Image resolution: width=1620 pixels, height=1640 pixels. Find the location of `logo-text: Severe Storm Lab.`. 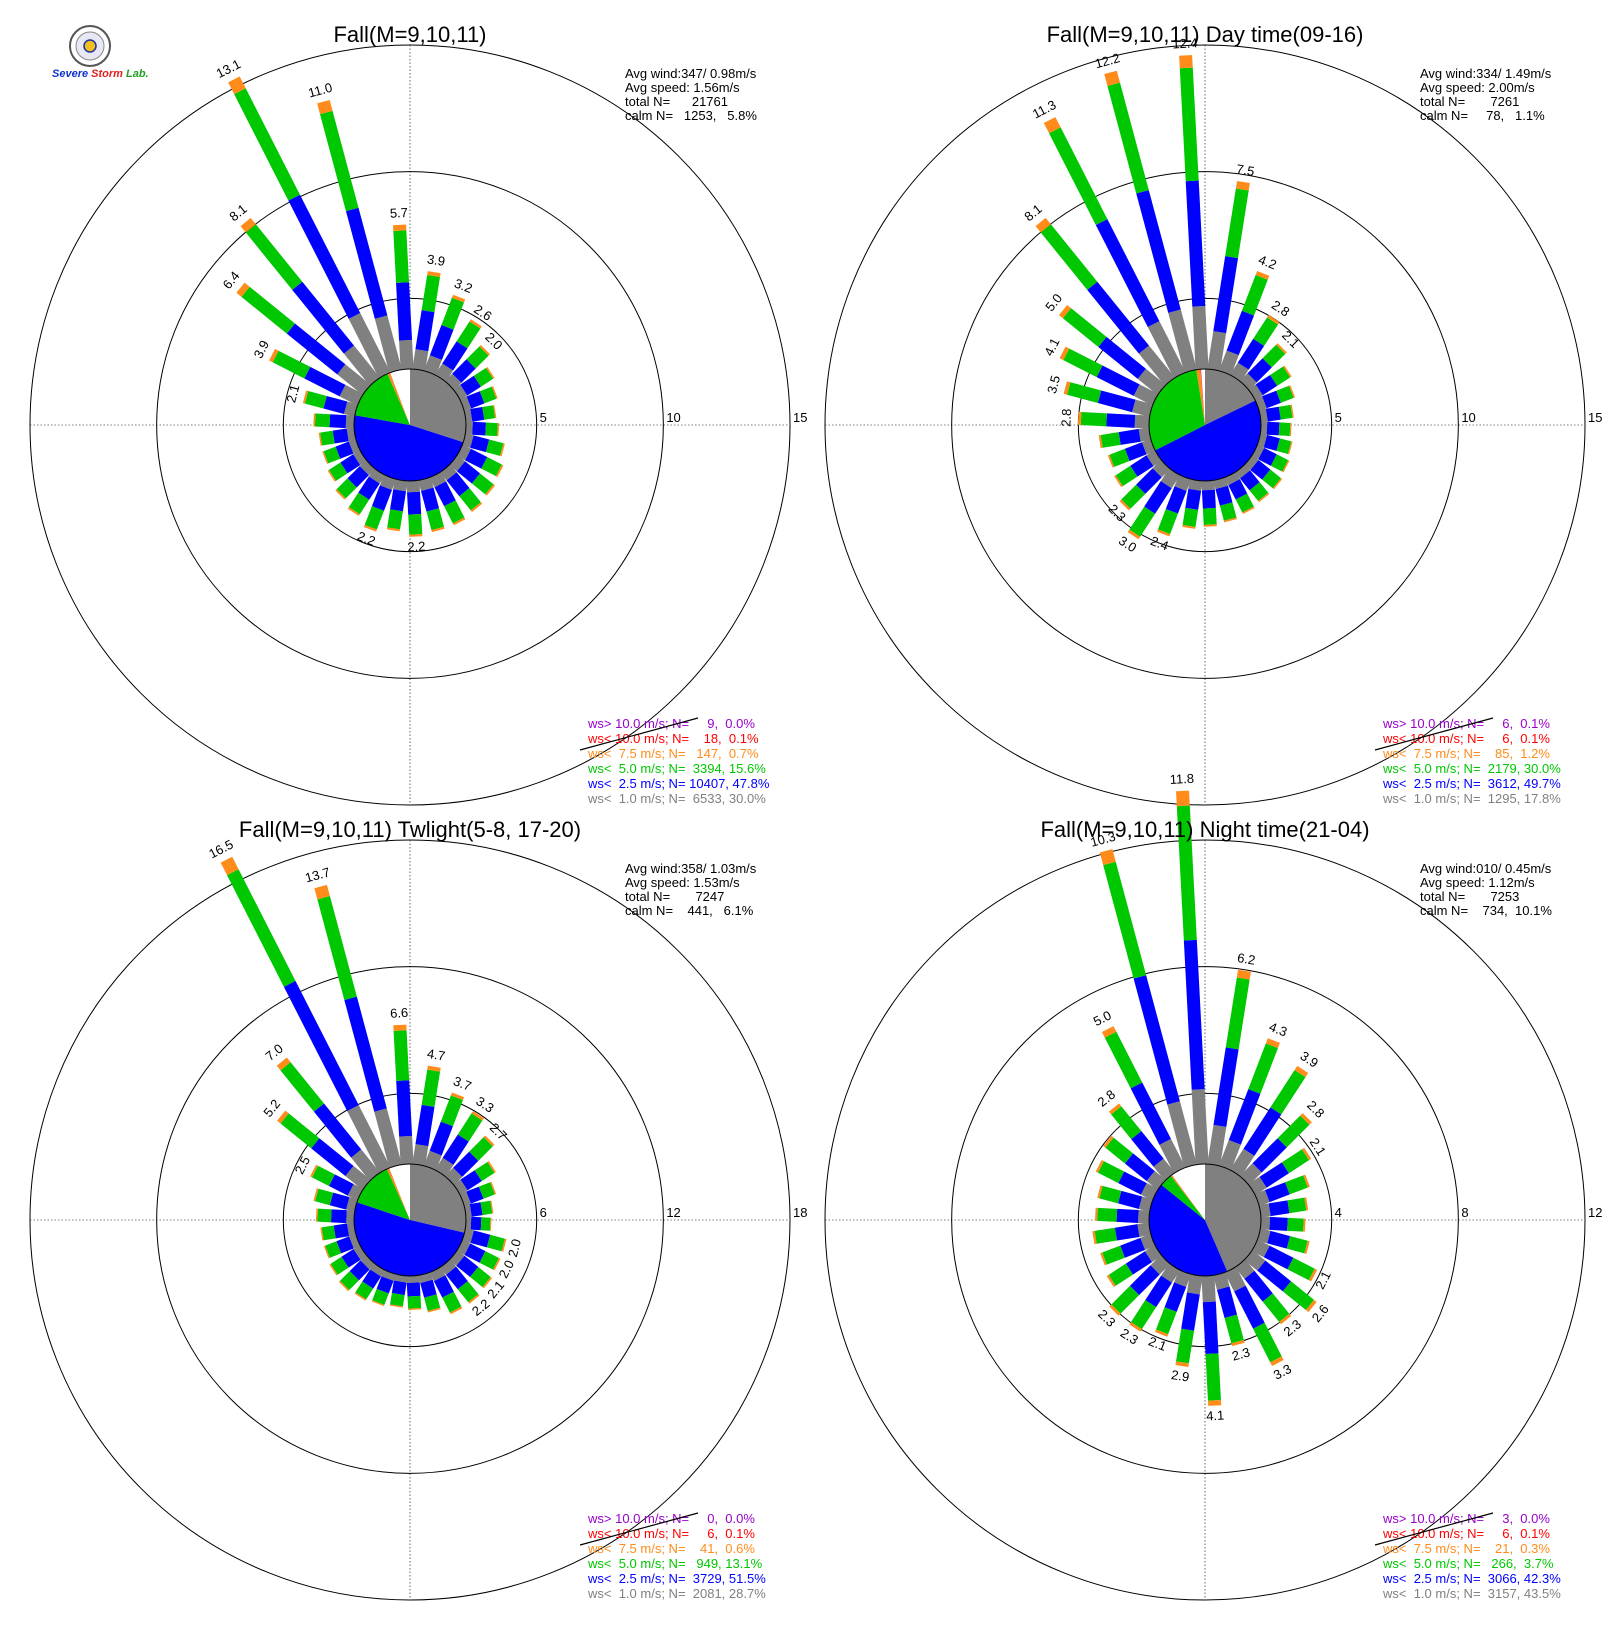

logo-text: Severe Storm Lab. is located at coordinates (100, 76).